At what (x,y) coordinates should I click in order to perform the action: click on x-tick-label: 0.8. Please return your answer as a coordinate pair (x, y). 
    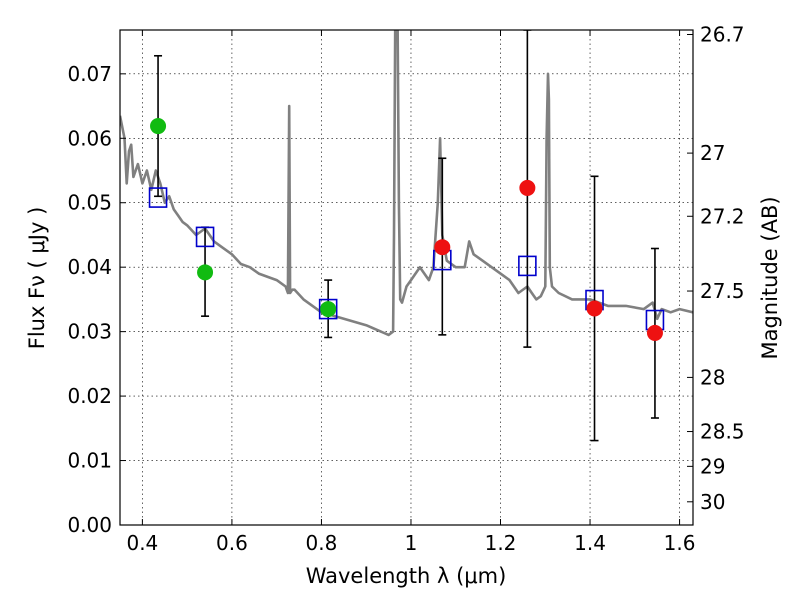
    Looking at the image, I should click on (322, 543).